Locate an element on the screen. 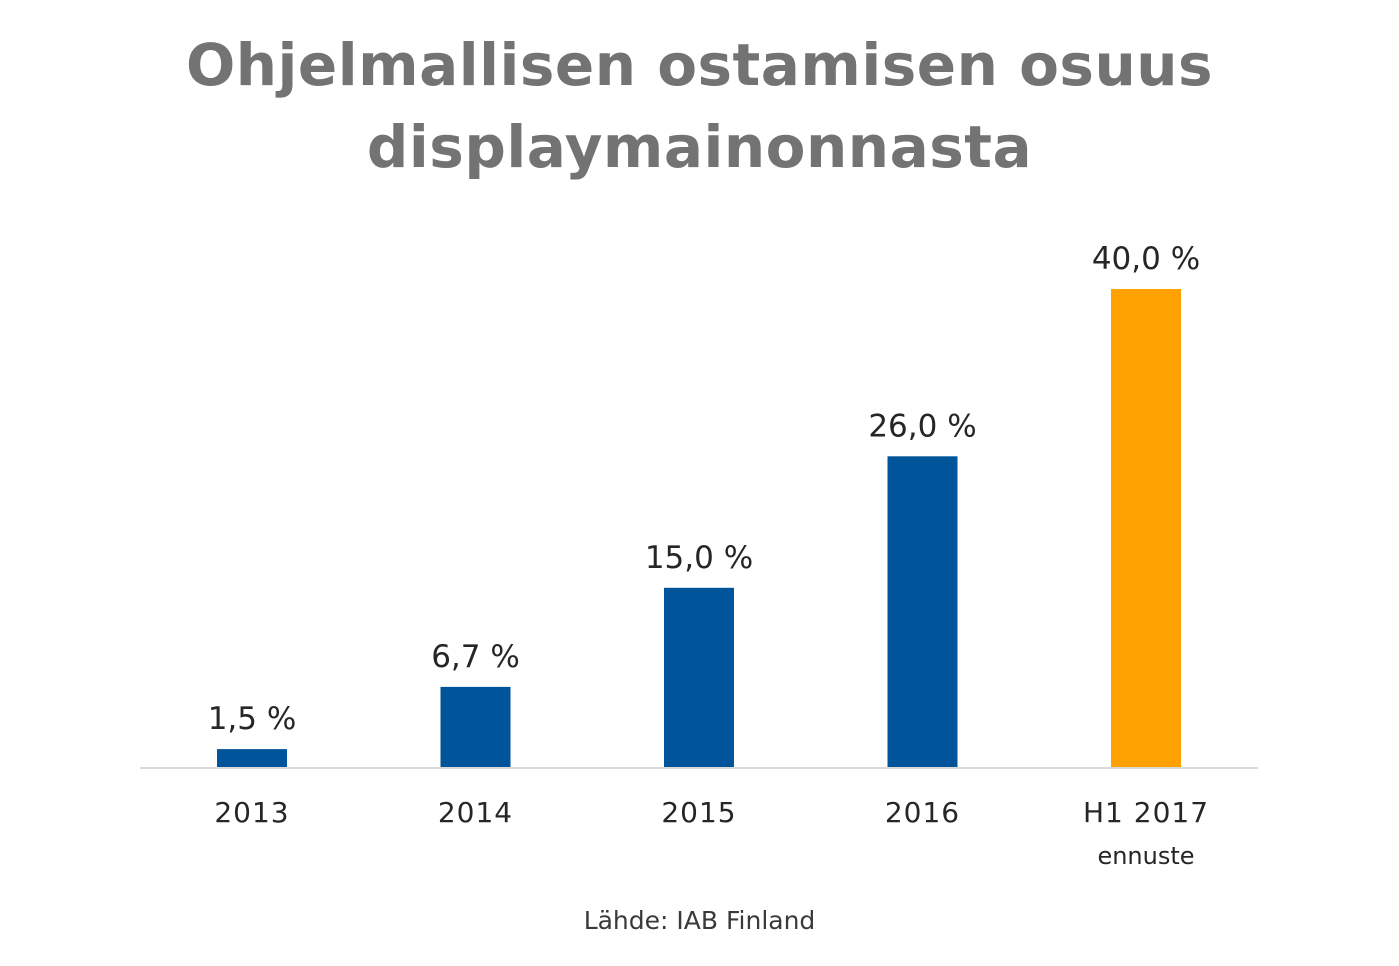 This screenshot has width=1399, height=966. chart-title-line-1: Ohjelmallisen ostamisen osuus is located at coordinates (699, 65).